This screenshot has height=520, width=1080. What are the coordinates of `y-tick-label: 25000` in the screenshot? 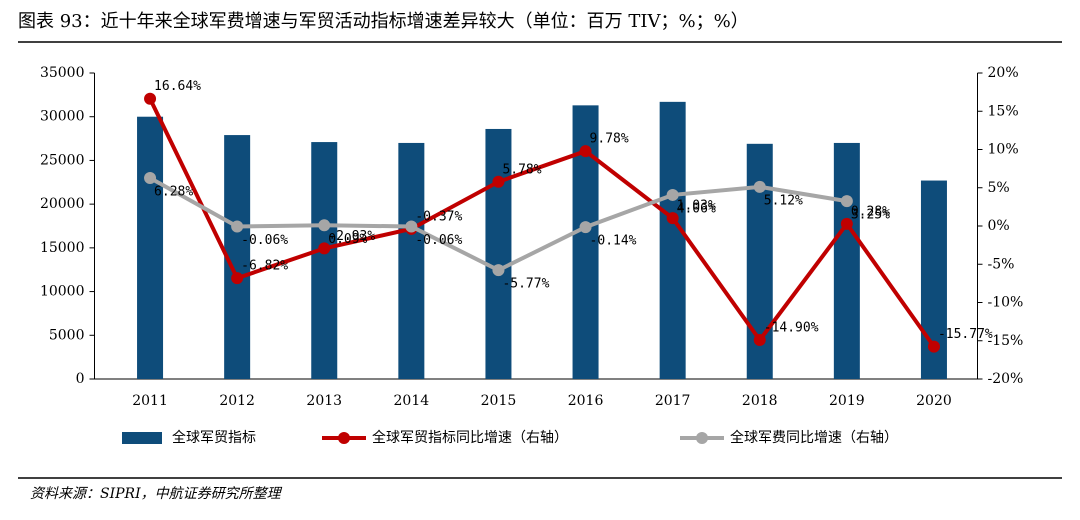 It's located at (62, 160).